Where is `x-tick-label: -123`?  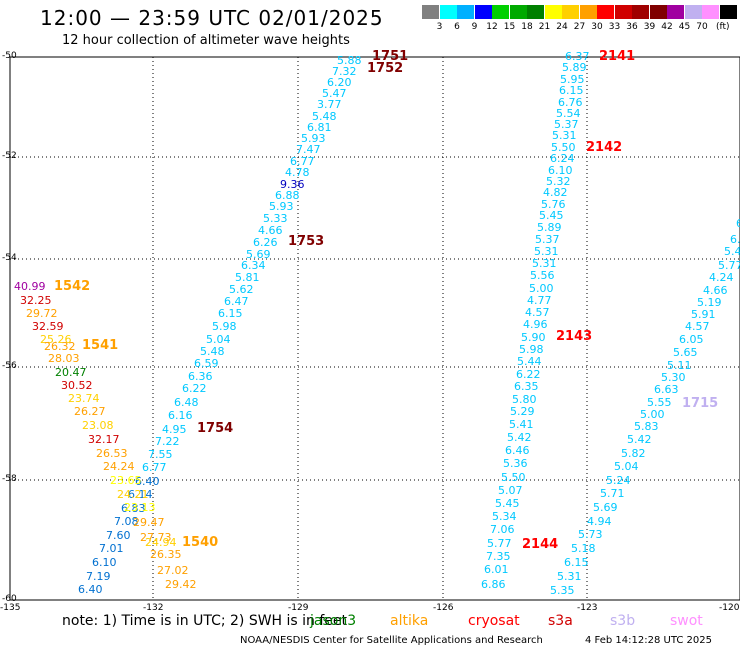
x-tick-label: -123 is located at coordinates (587, 608).